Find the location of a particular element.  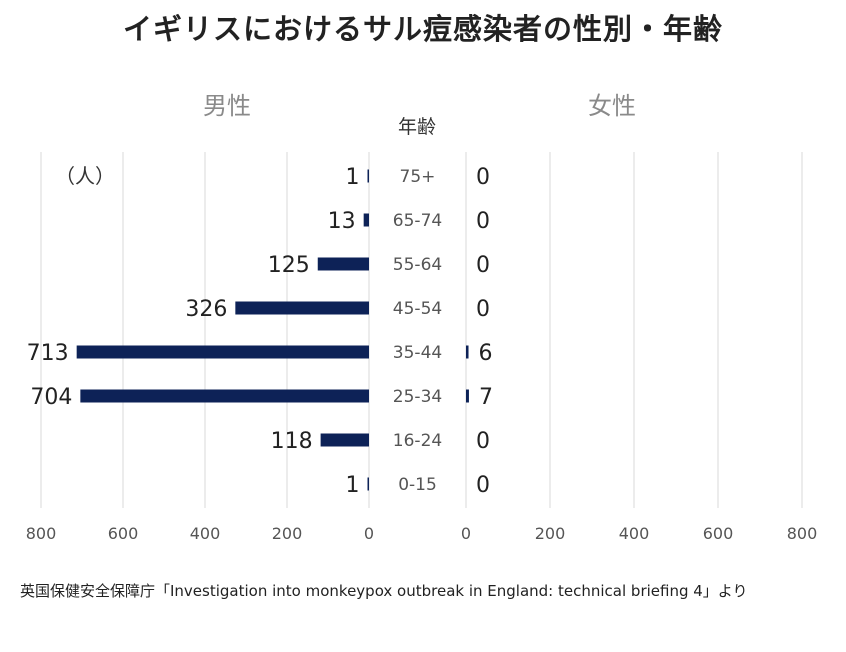

male-value-label: 13 is located at coordinates (342, 221).